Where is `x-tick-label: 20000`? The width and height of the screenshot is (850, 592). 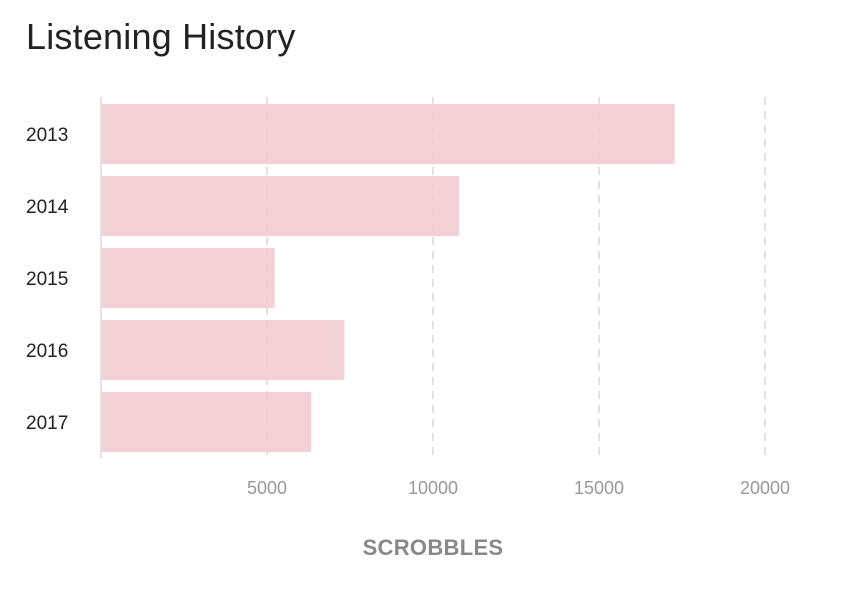
x-tick-label: 20000 is located at coordinates (765, 488).